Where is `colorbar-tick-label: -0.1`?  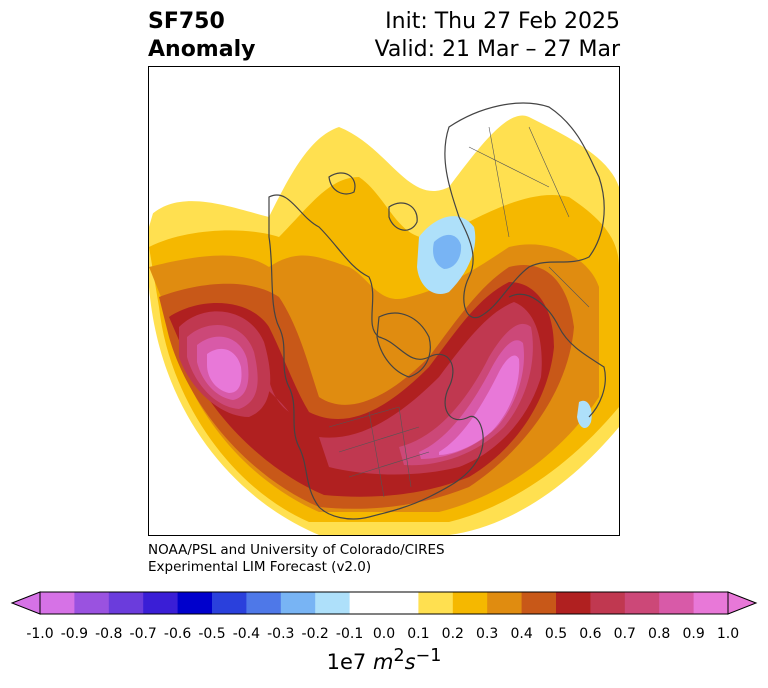
colorbar-tick-label: -0.1 is located at coordinates (349, 634).